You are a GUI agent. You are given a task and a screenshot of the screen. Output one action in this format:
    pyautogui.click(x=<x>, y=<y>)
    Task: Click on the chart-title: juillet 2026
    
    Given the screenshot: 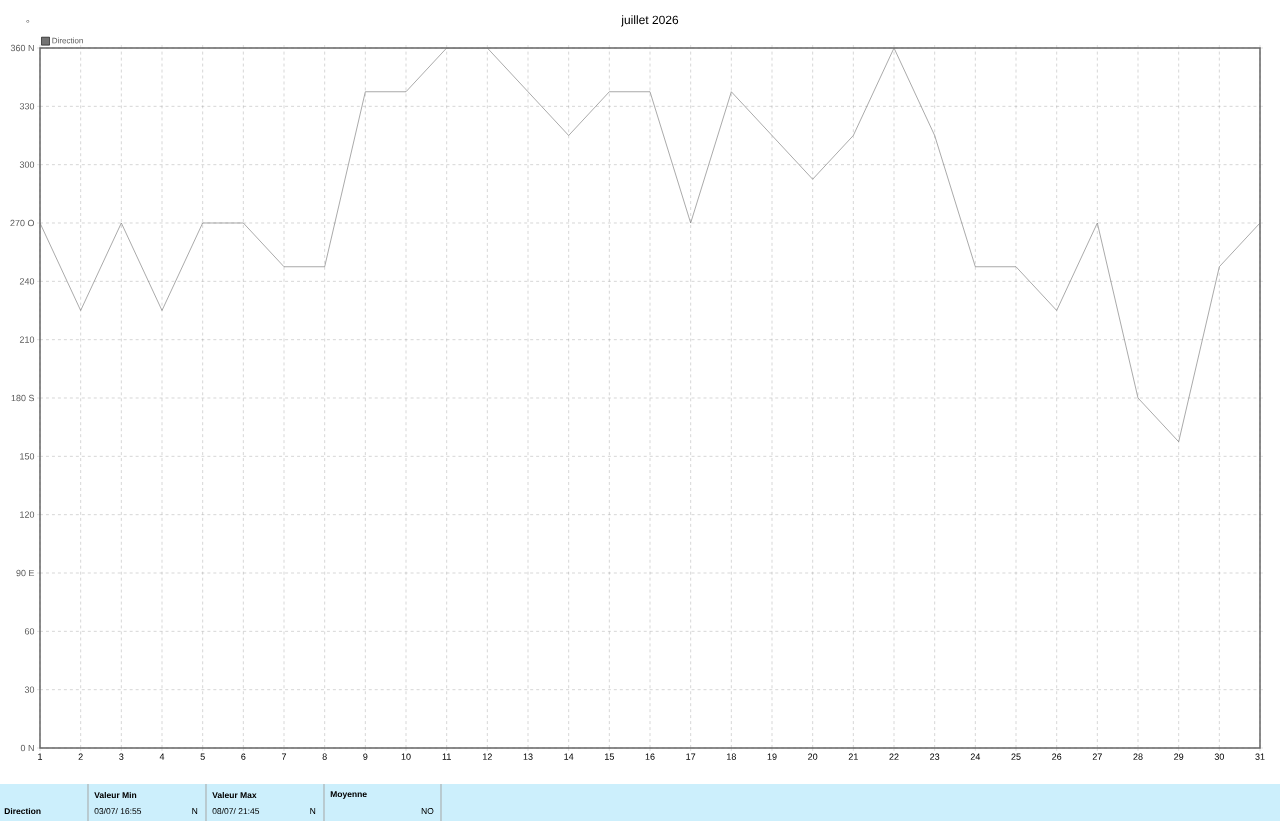 What is the action you would take?
    pyautogui.click(x=650, y=21)
    